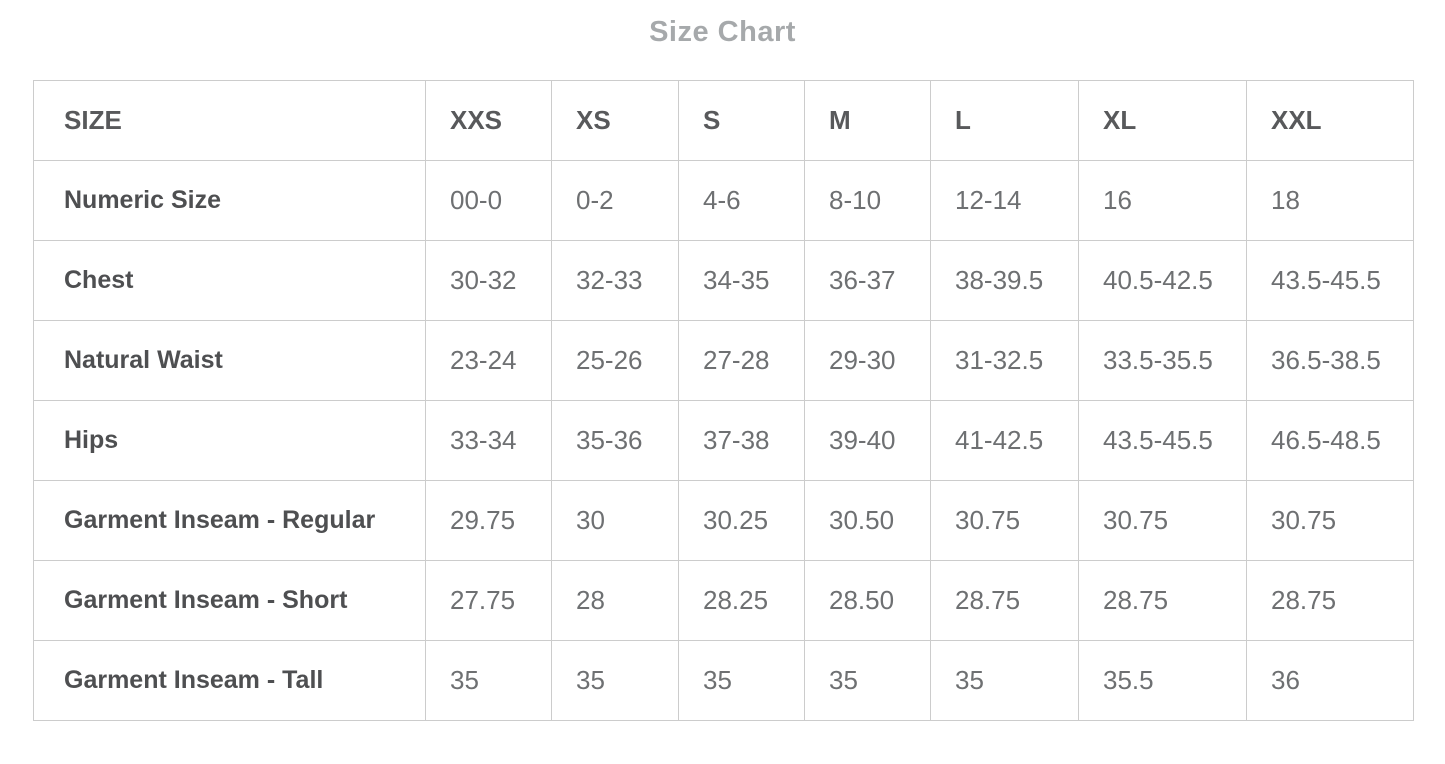 The image size is (1445, 764). Describe the element at coordinates (615, 600) in the screenshot. I see `cell-value: 28` at that location.